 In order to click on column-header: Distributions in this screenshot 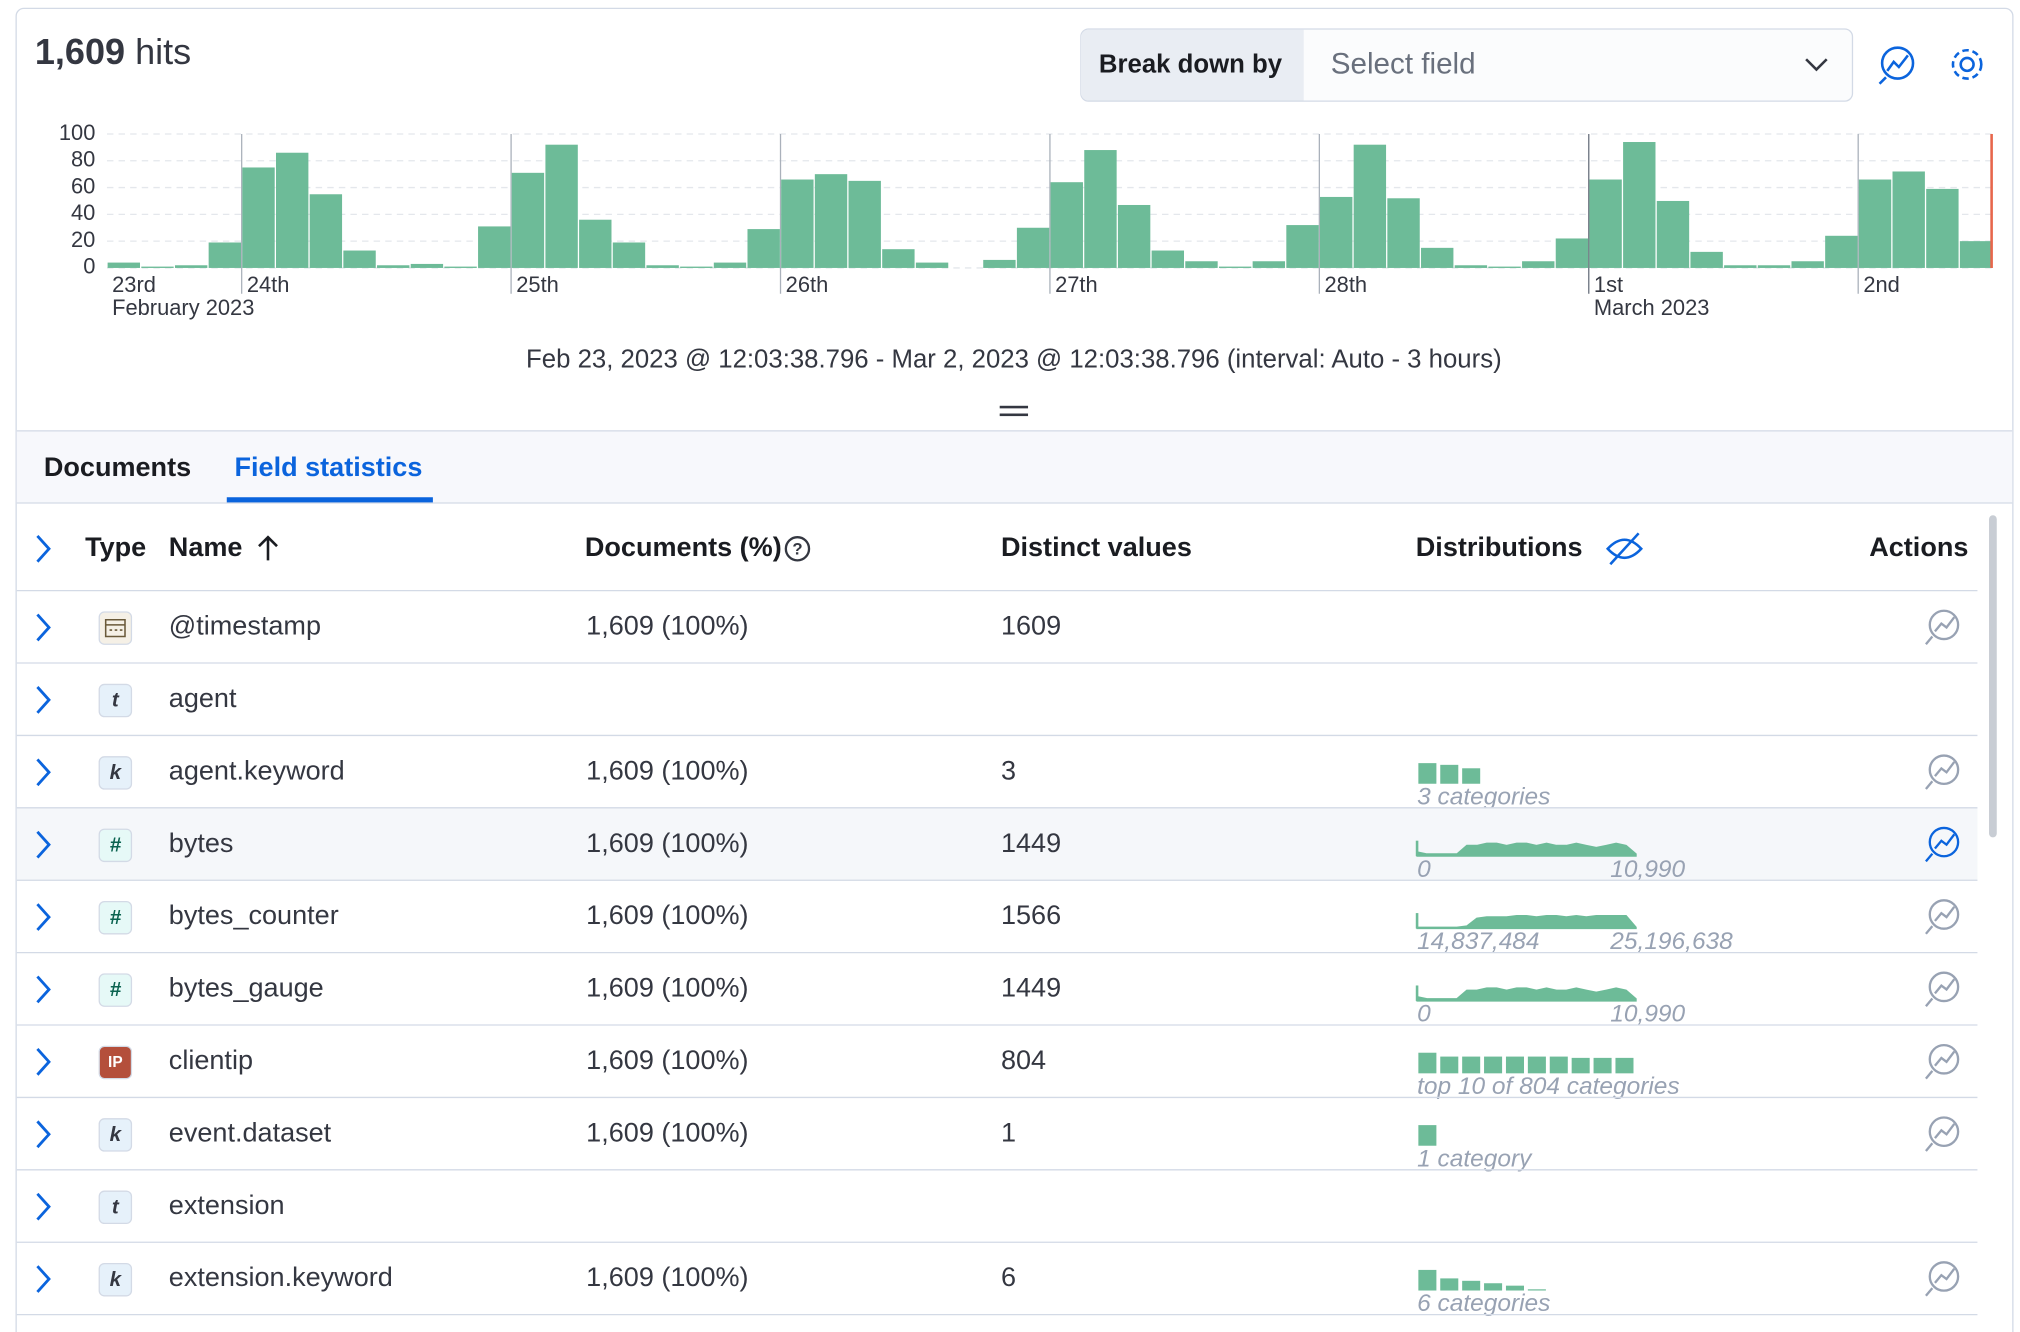, I will do `click(1499, 547)`.